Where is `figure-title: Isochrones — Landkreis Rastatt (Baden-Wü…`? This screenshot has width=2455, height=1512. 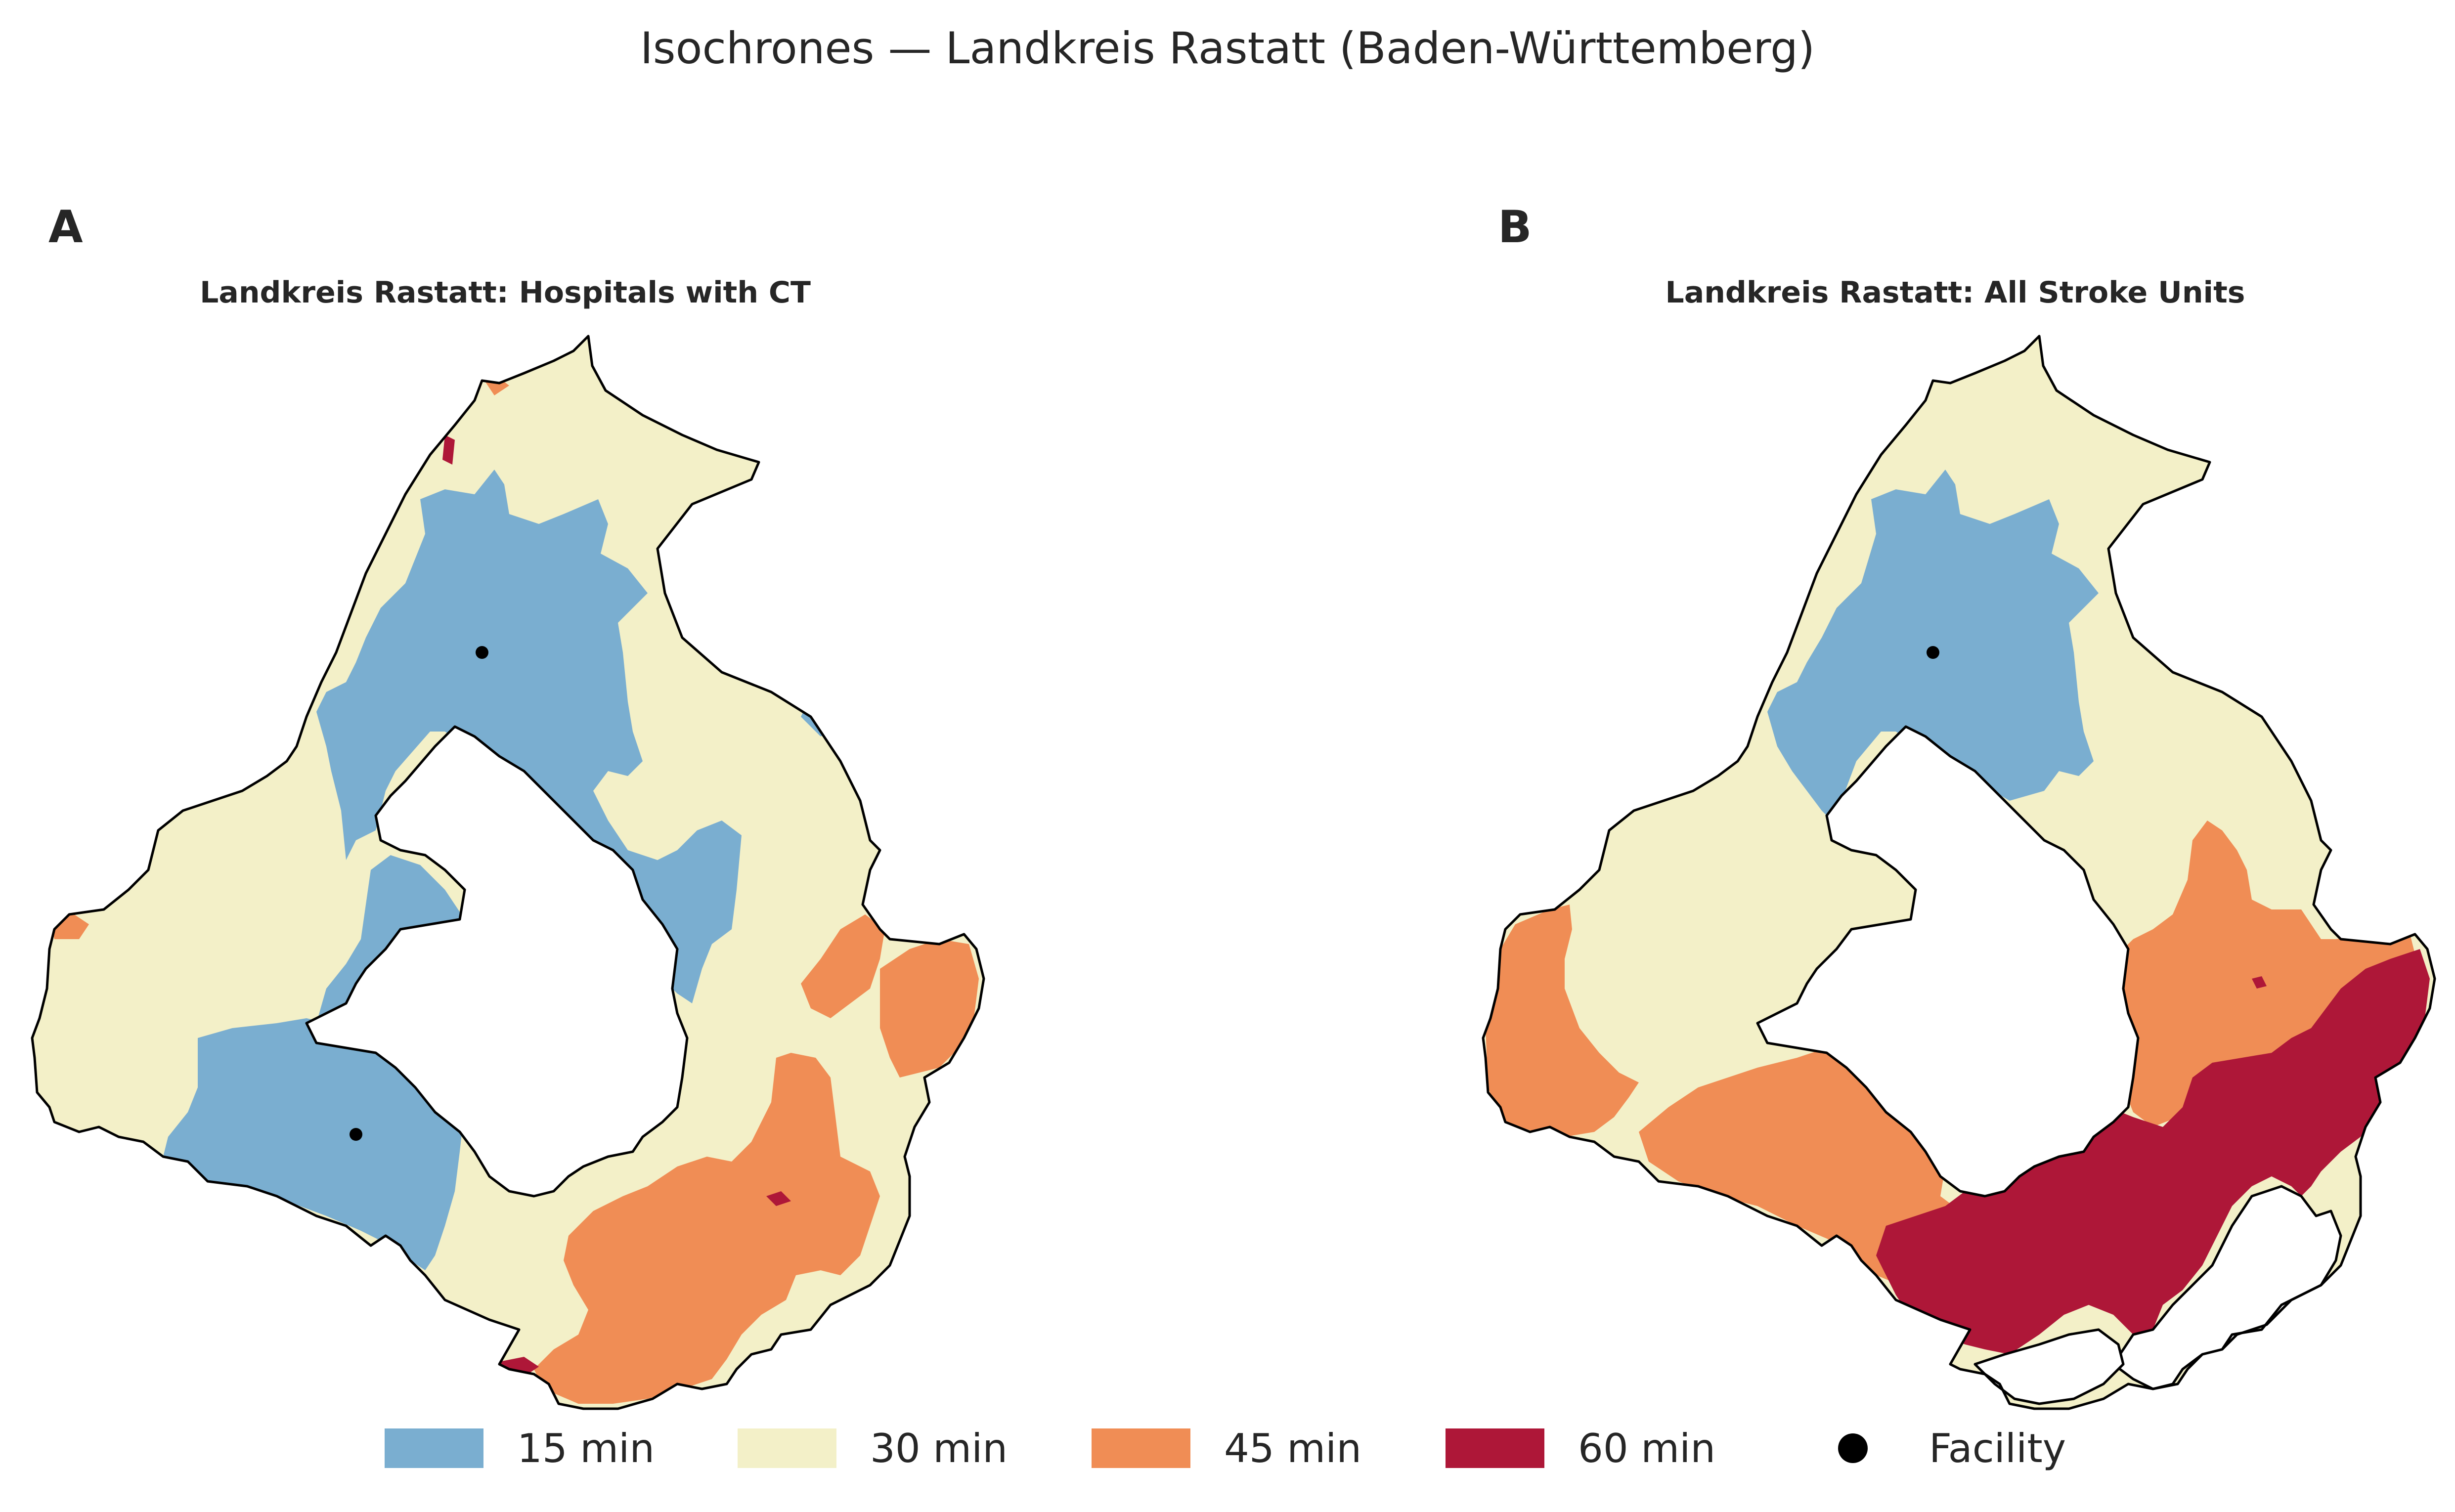 figure-title: Isochrones — Landkreis Rastatt (Baden-Wü… is located at coordinates (1227, 49).